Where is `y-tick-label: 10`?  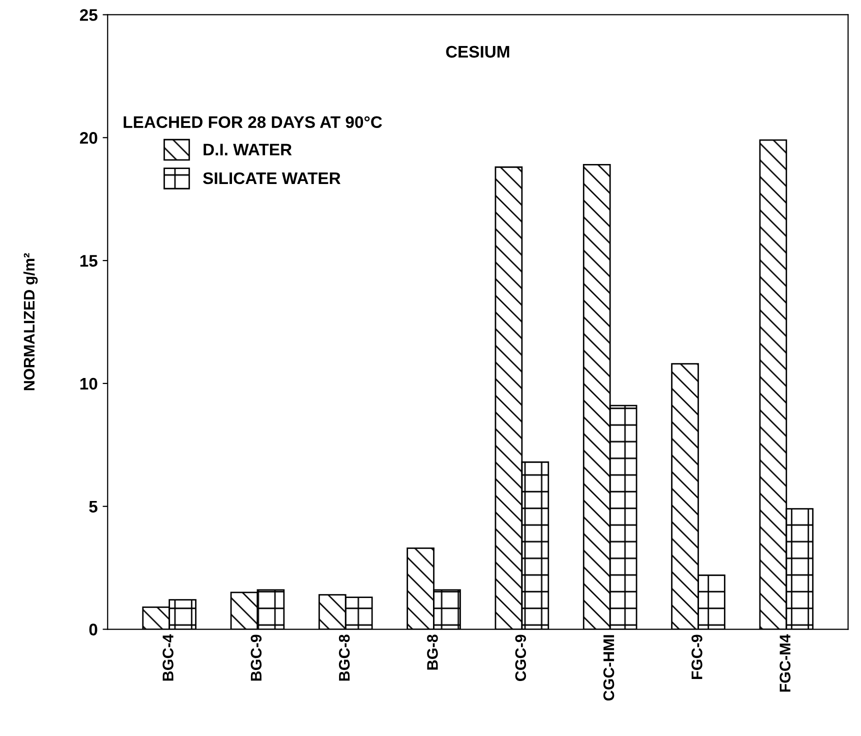
y-tick-label: 10 is located at coordinates (89, 384).